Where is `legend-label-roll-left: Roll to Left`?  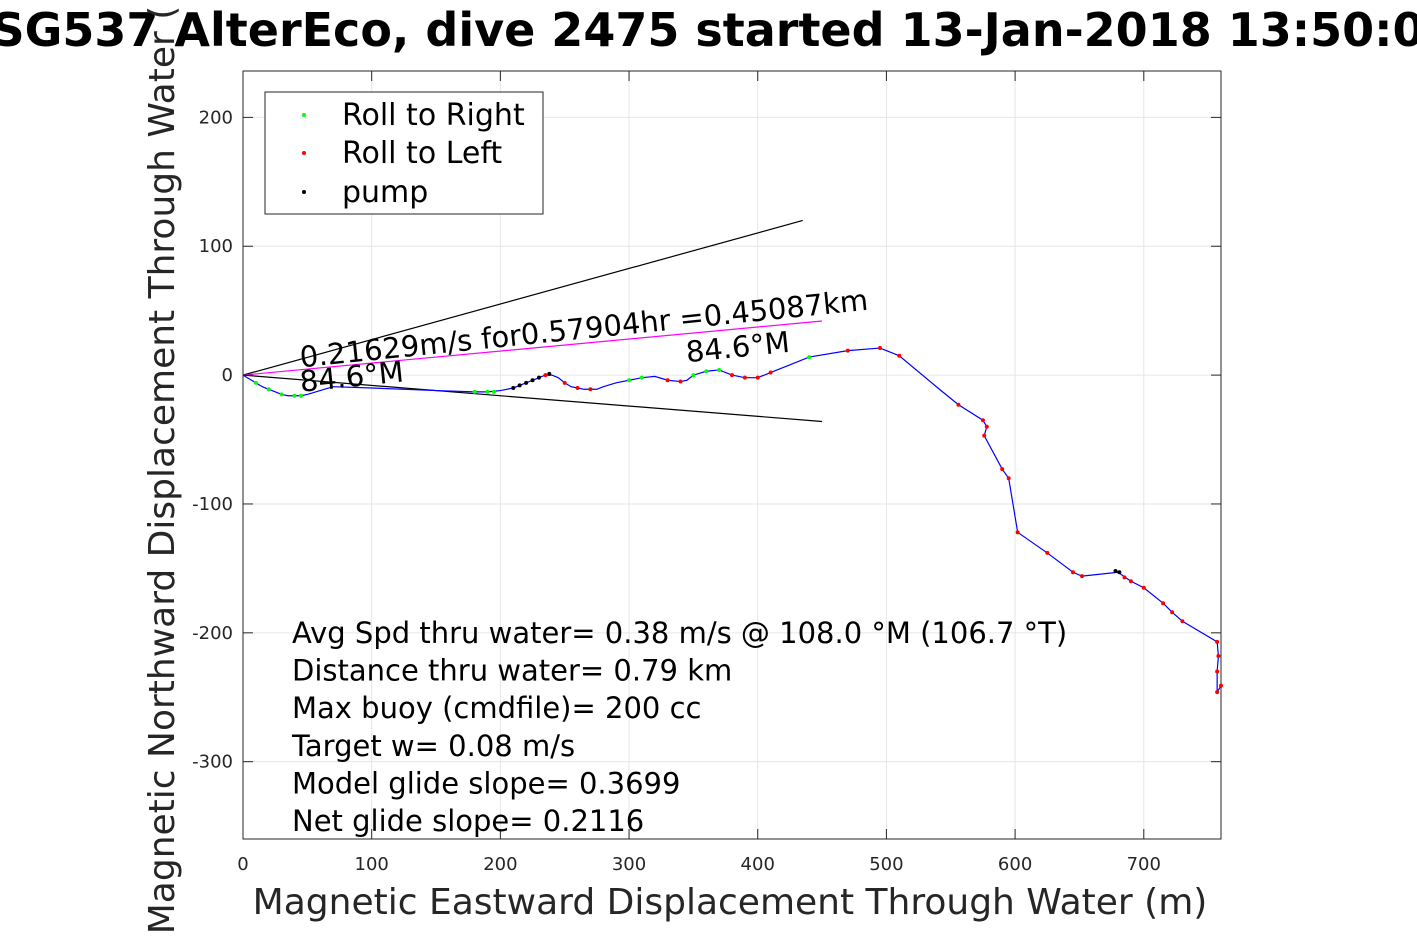
legend-label-roll-left: Roll to Left is located at coordinates (422, 153).